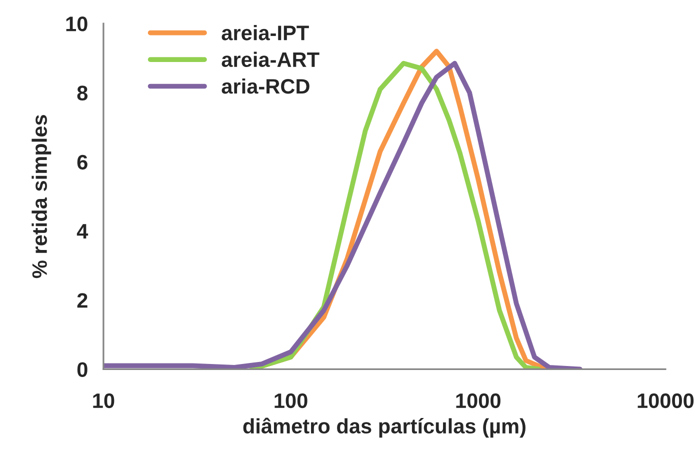  What do you see at coordinates (82, 369) in the screenshot?
I see `y-tick-label: 0` at bounding box center [82, 369].